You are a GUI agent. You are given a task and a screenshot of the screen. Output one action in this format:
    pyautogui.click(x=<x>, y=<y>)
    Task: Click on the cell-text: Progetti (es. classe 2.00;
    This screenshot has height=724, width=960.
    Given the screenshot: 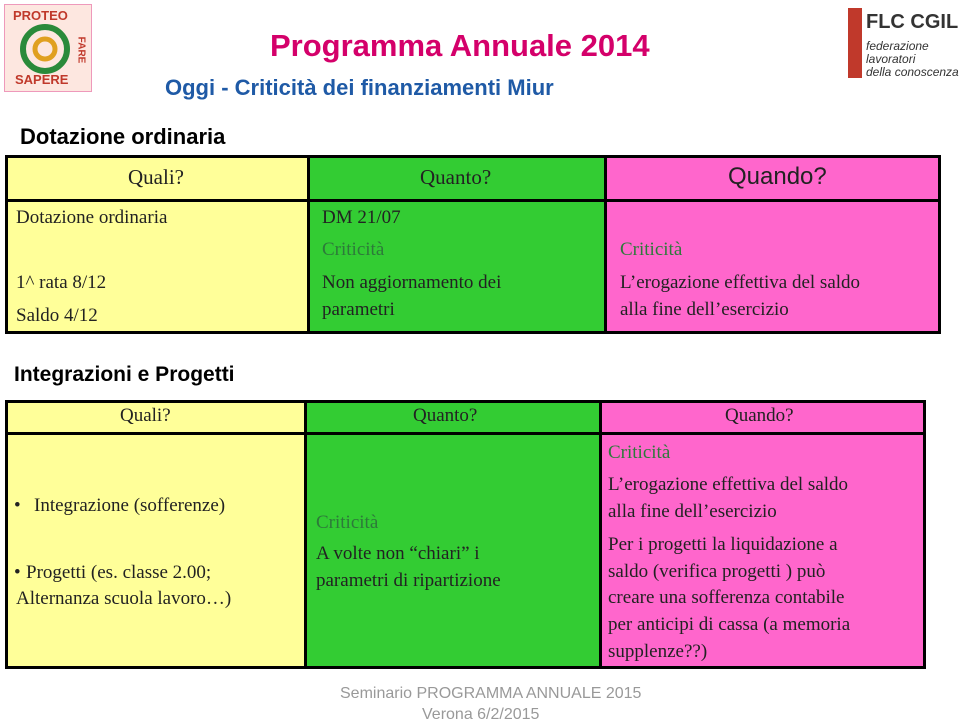 What is the action you would take?
    pyautogui.click(x=119, y=572)
    